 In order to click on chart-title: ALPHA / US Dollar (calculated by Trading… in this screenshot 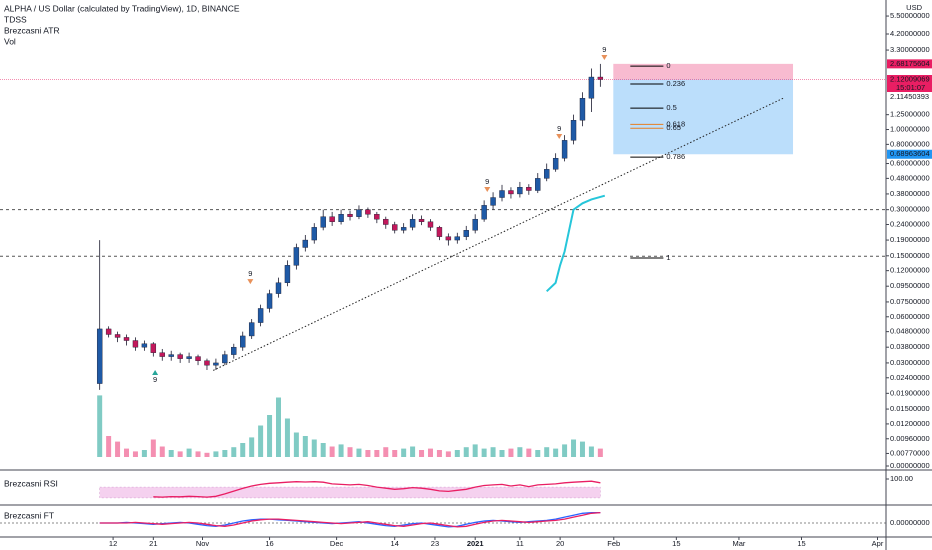, I will do `click(122, 8)`.